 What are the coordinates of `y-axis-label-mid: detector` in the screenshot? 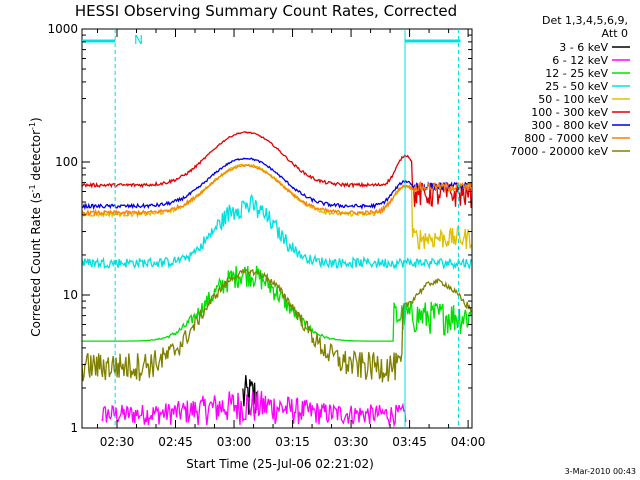 It's located at (36, 157).